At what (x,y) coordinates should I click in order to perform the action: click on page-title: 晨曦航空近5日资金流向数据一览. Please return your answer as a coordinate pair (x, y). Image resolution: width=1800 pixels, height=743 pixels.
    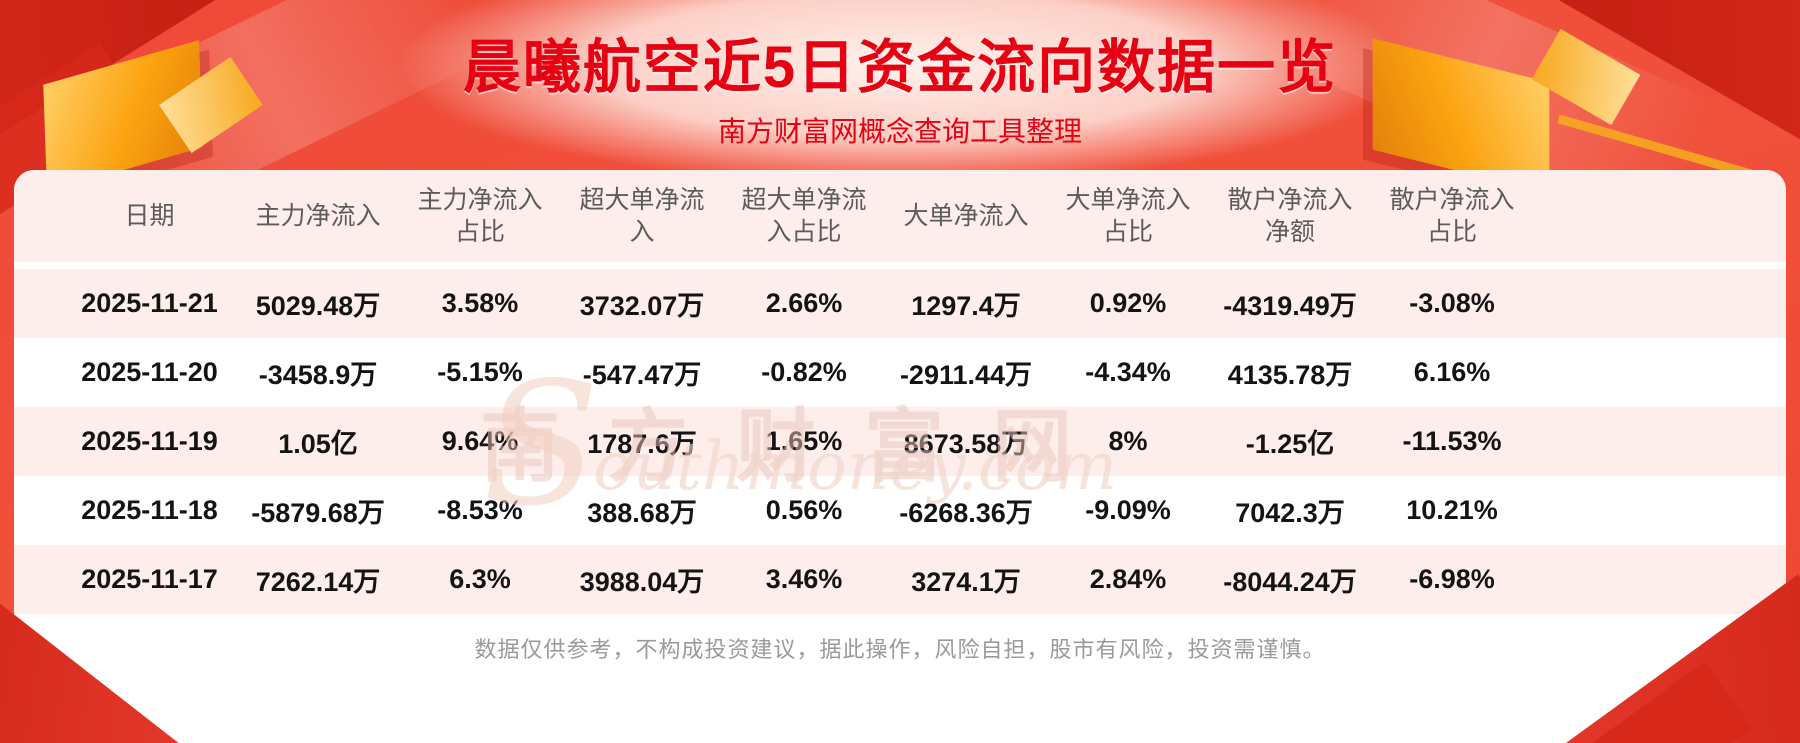
    Looking at the image, I should click on (900, 67).